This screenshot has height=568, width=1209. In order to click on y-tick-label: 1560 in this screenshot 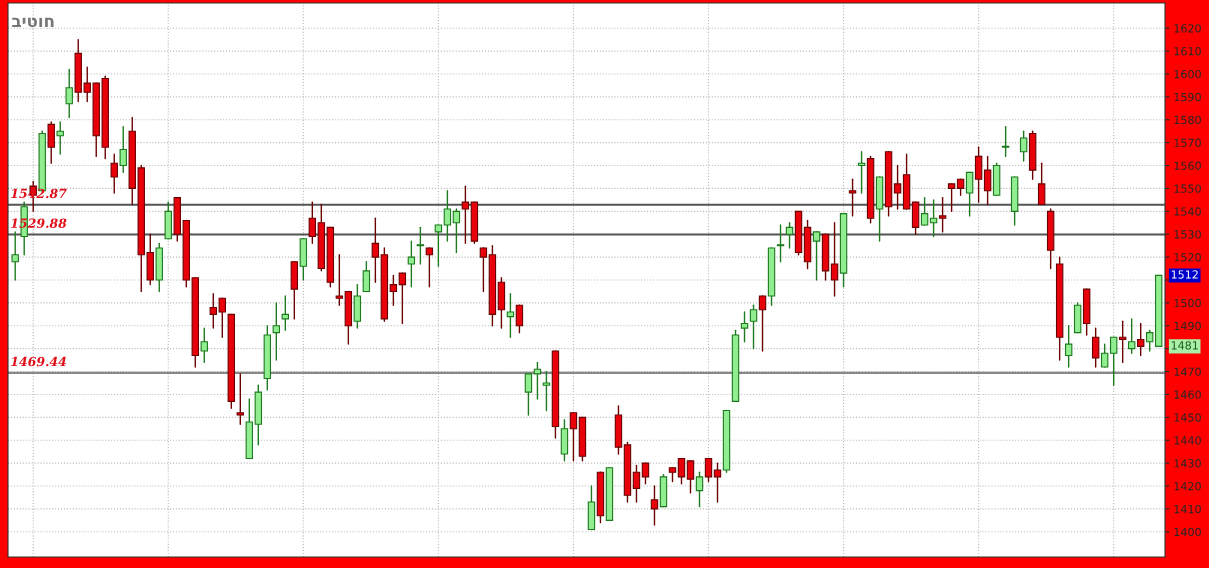, I will do `click(1187, 165)`.